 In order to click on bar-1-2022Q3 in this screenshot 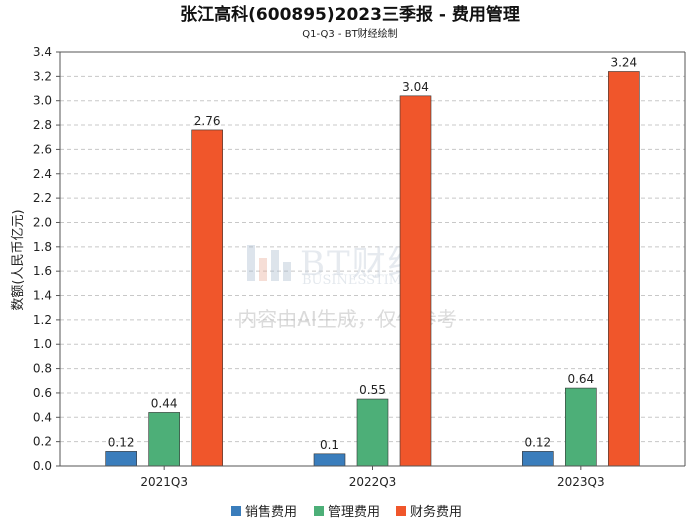, I will do `click(329, 460)`.